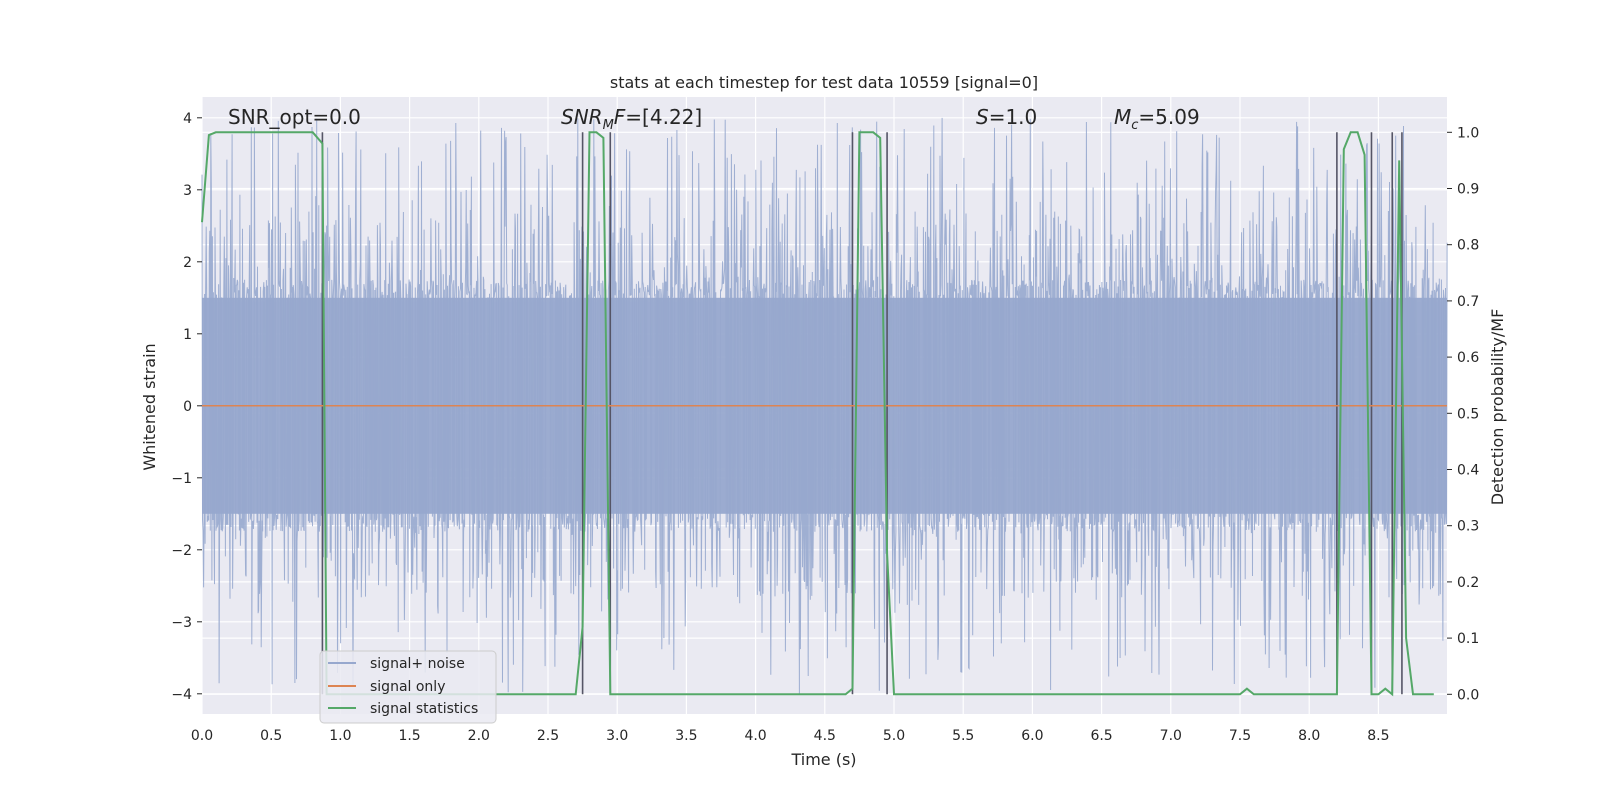  Describe the element at coordinates (187, 335) in the screenshot. I see `y-tick-label-left: 1` at that location.